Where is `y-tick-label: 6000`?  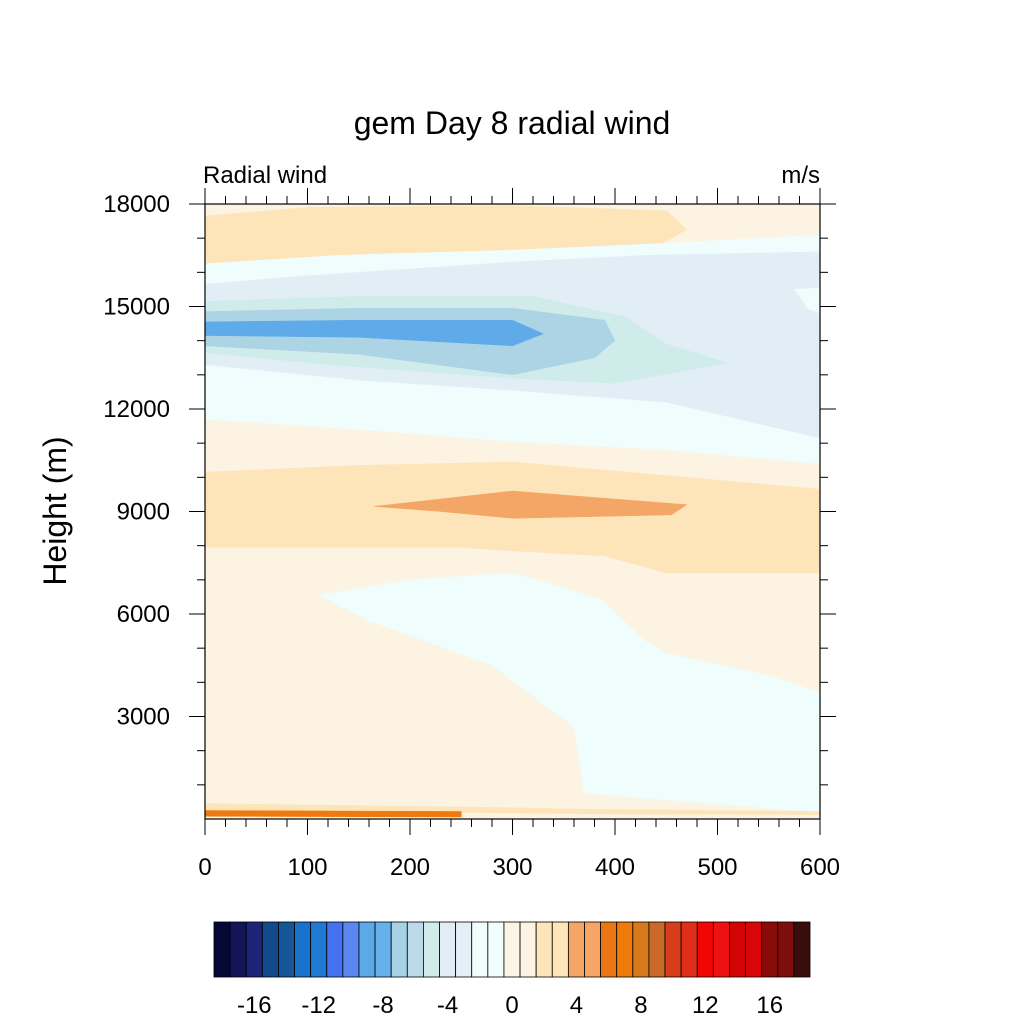 y-tick-label: 6000 is located at coordinates (143, 614).